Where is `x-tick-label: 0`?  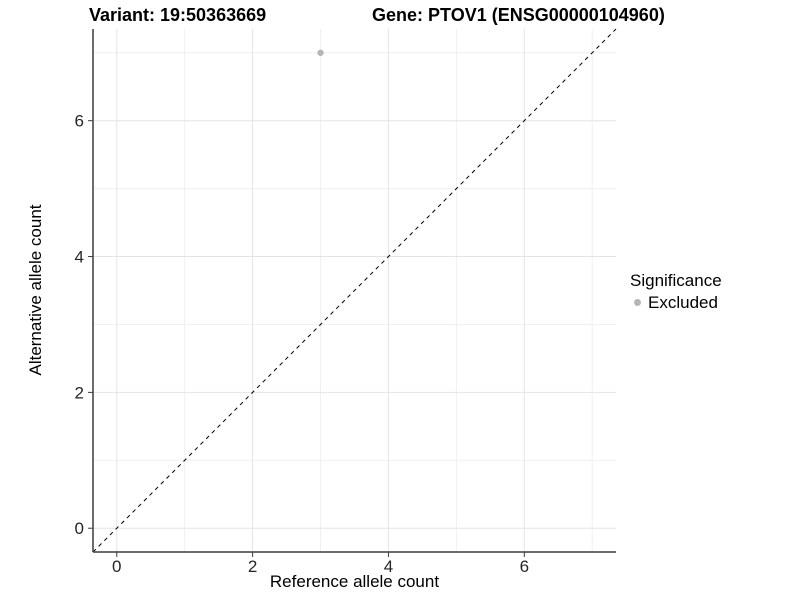
x-tick-label: 0 is located at coordinates (116, 566).